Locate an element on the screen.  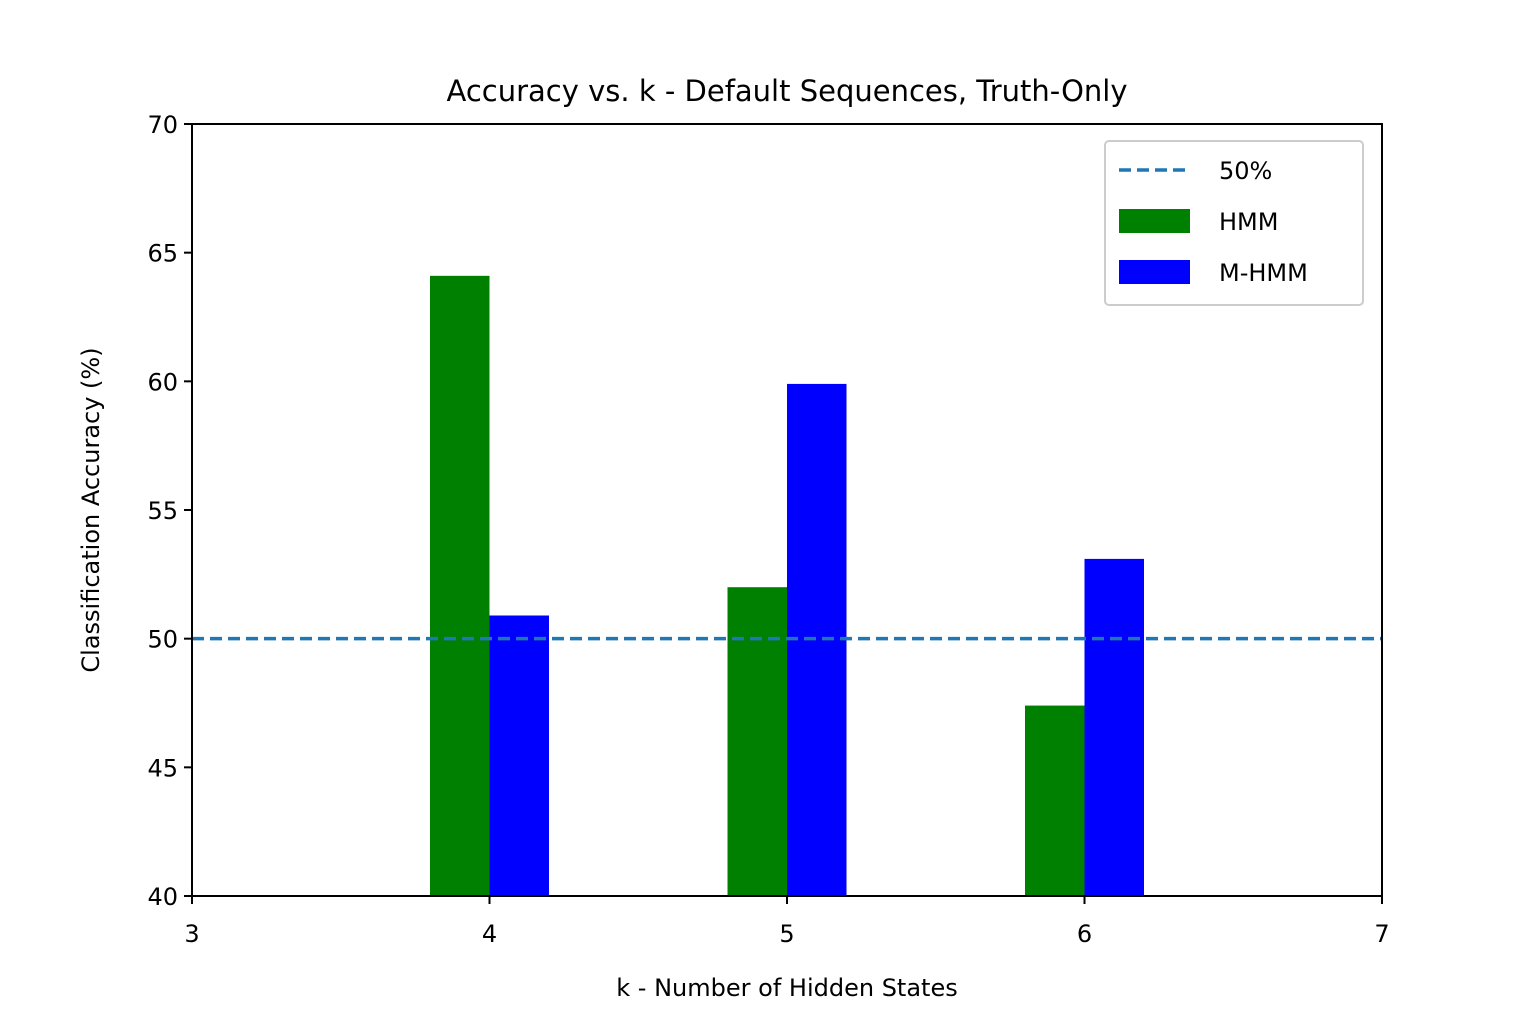
y-tick-label: 40 is located at coordinates (162, 897).